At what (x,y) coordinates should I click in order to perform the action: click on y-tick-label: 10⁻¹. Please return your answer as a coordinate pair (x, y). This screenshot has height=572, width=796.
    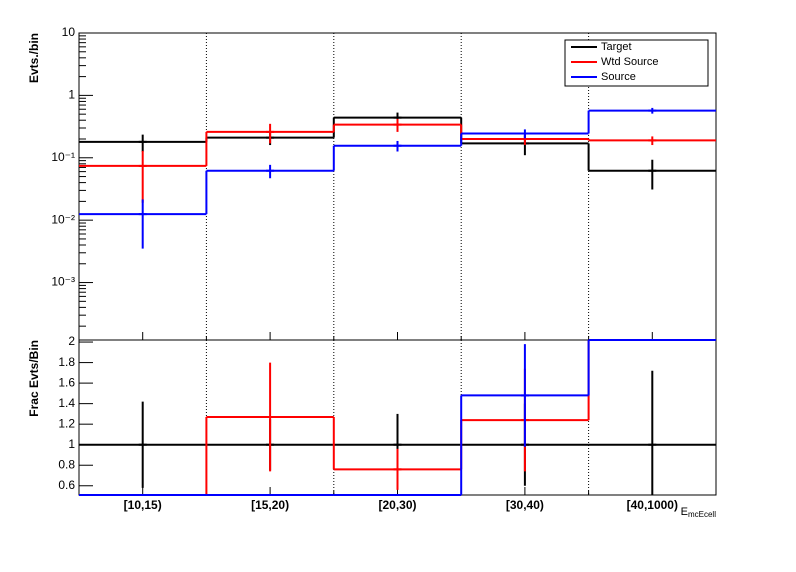
    Looking at the image, I should click on (63, 157).